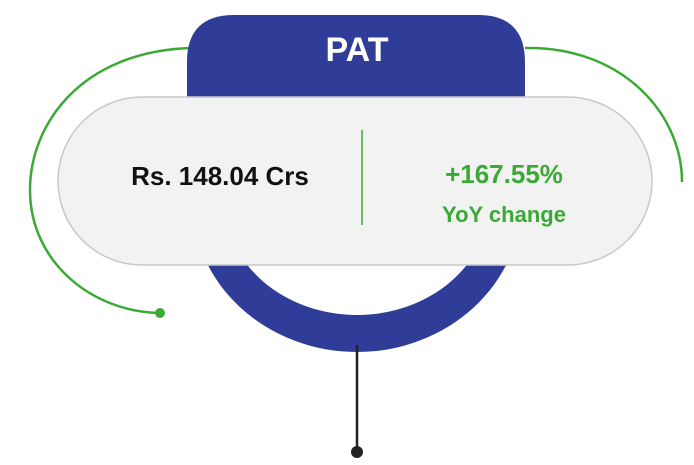  What do you see at coordinates (504, 174) in the screenshot?
I see `change: +167.55%` at bounding box center [504, 174].